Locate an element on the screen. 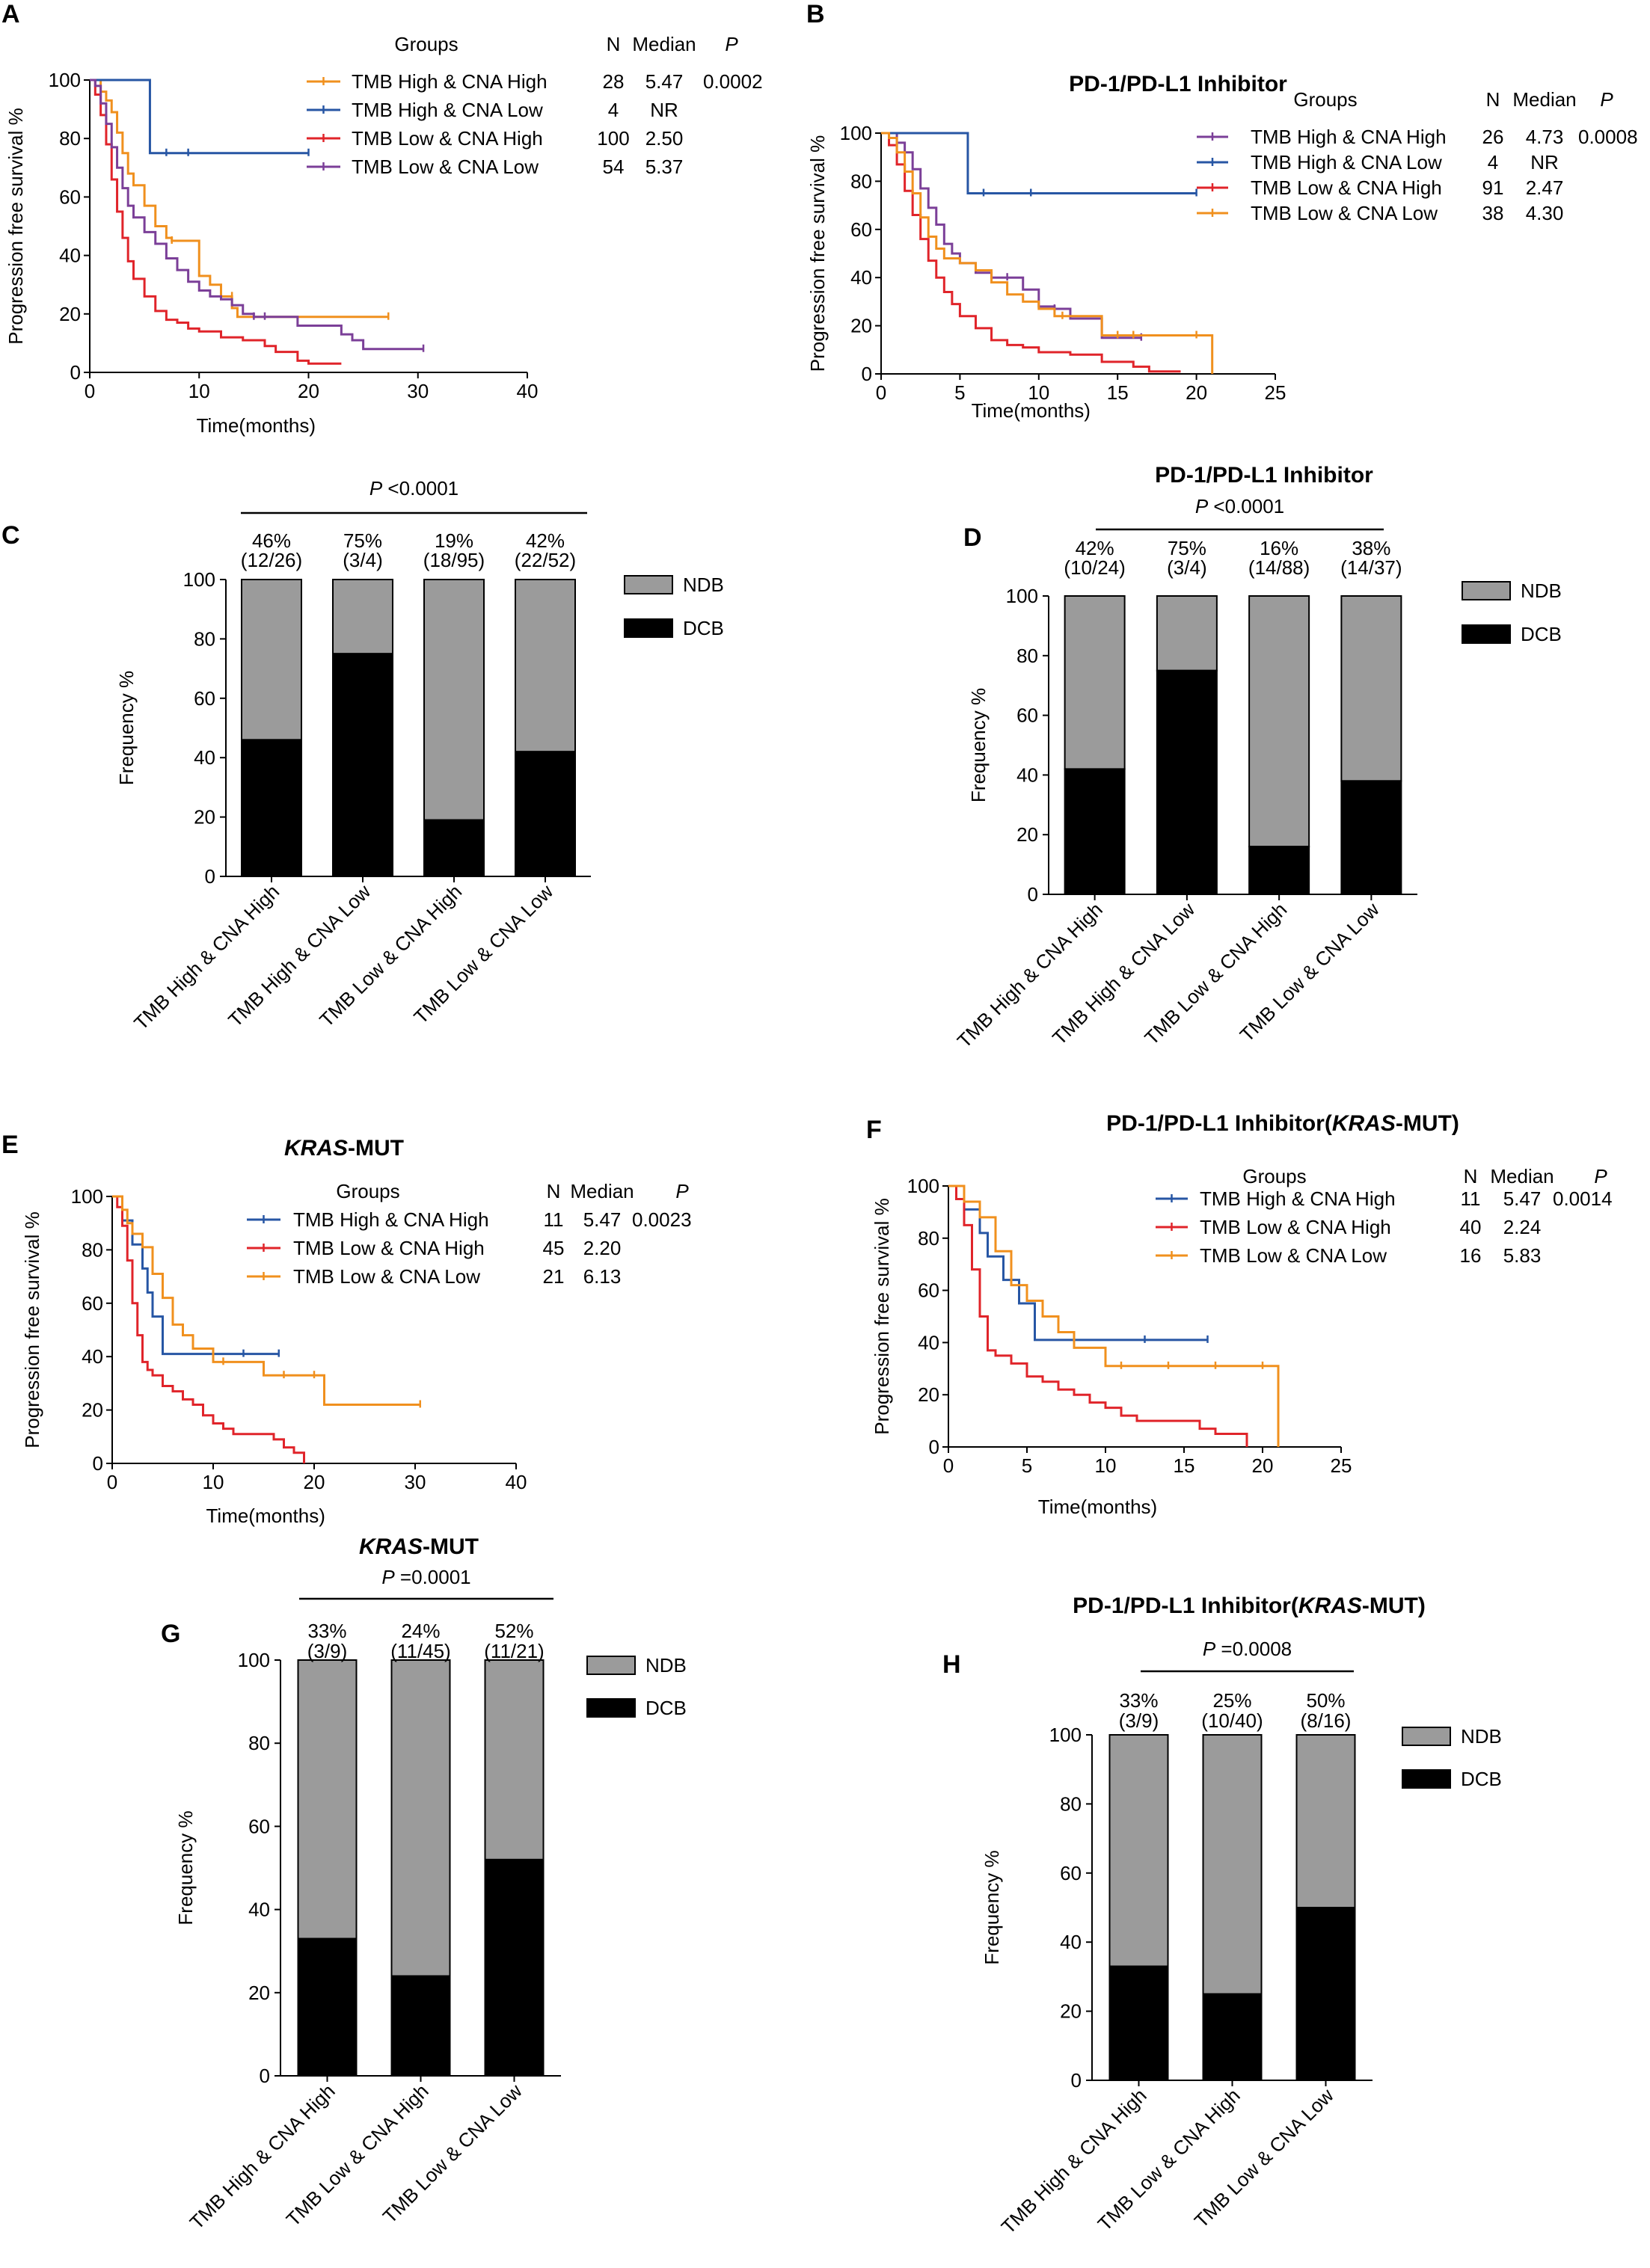 The height and width of the screenshot is (2268, 1650). p-value-label: P <0.0001 is located at coordinates (1239, 506).